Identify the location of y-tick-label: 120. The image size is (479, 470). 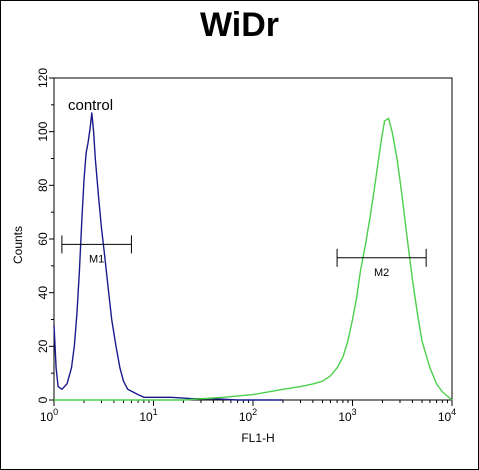
(43, 78).